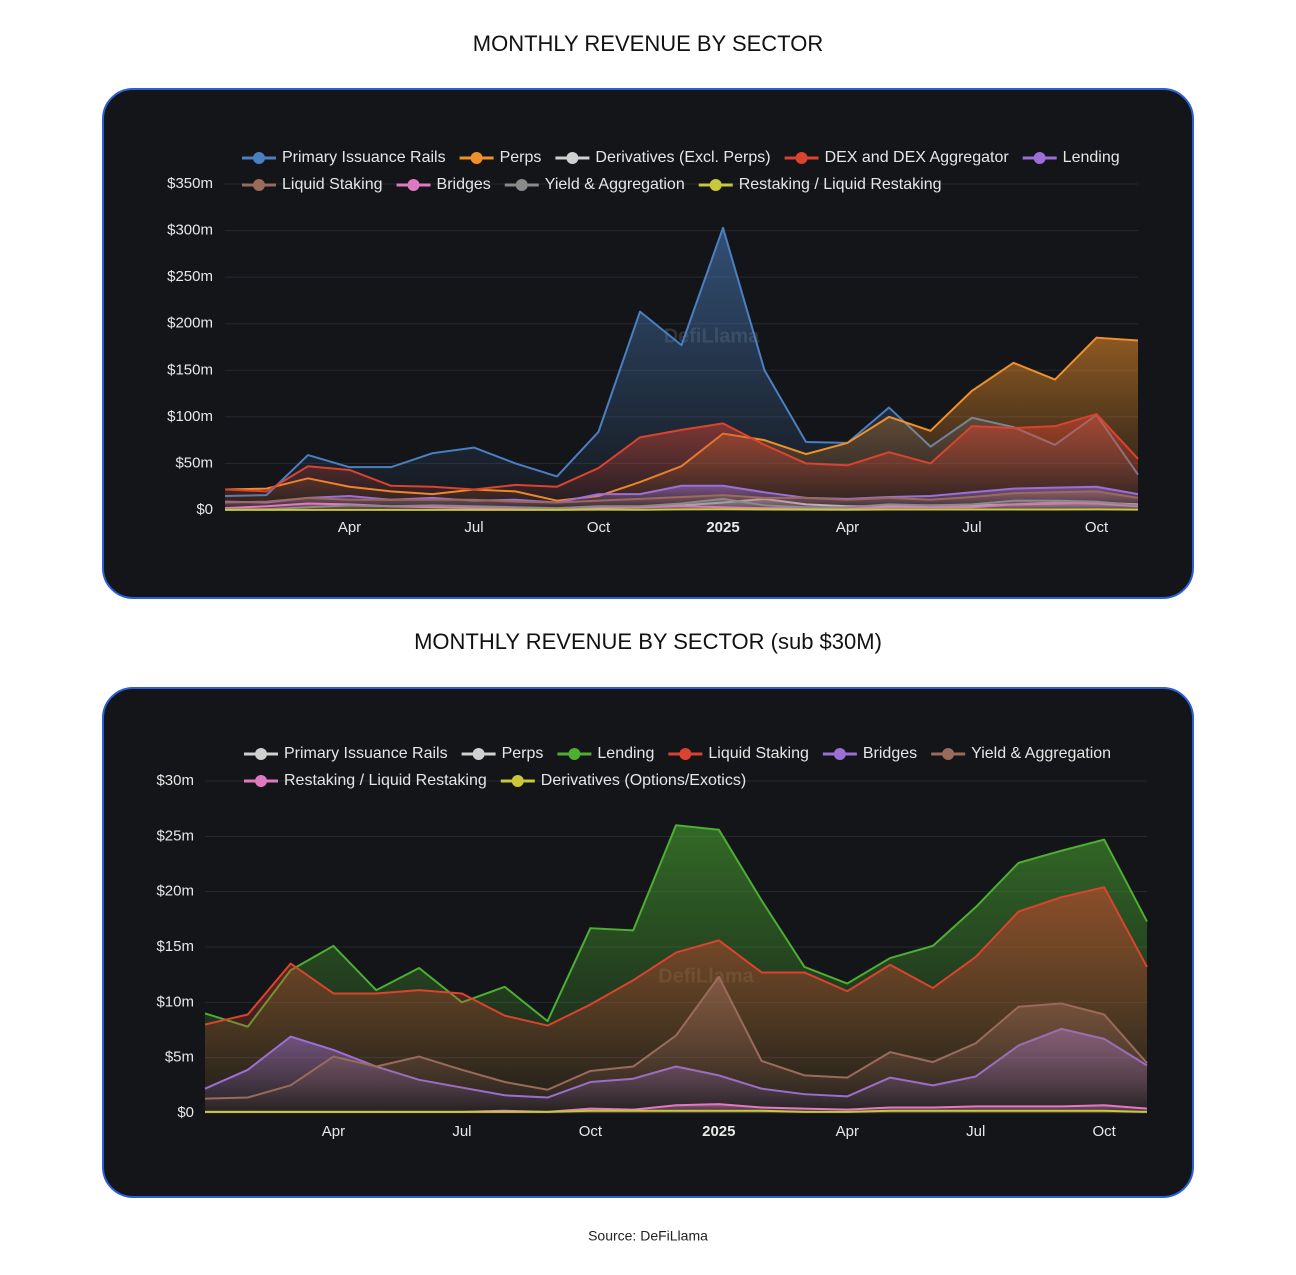  I want to click on y-tick-label: $20m, so click(175, 891).